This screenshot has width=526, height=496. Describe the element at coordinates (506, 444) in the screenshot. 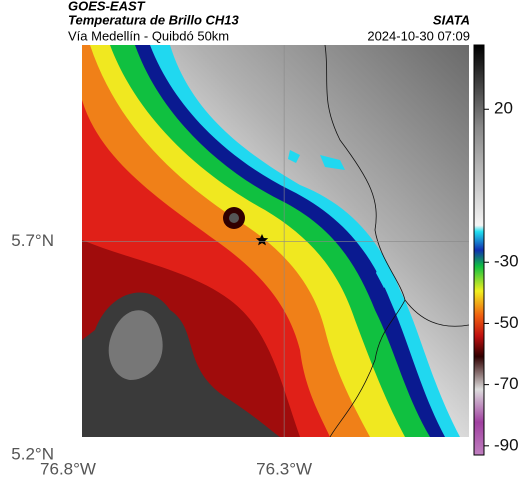

I see `colorbar-tick-label: -90` at that location.